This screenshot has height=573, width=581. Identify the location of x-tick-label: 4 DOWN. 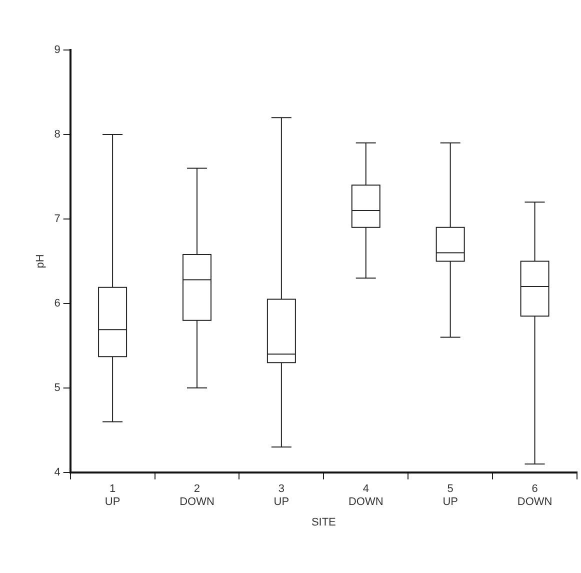
(366, 495).